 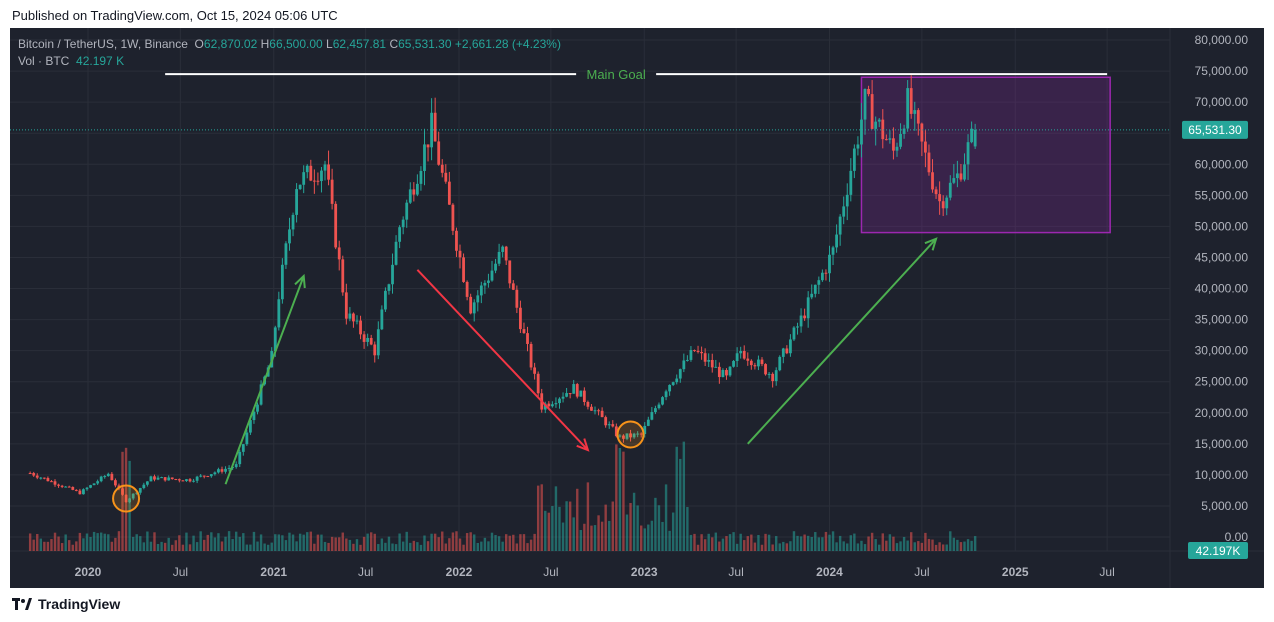 I want to click on x-tick-label: Jul, so click(x=1106, y=572).